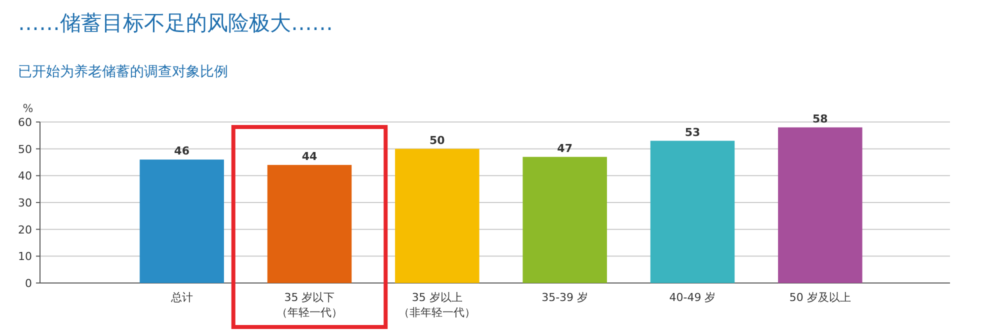  I want to click on data-label: 50, so click(438, 140).